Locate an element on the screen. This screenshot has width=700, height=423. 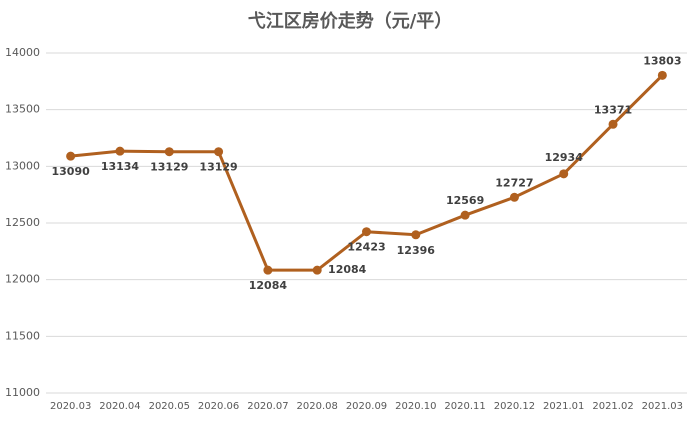
value-label: 12423 is located at coordinates (366, 247).